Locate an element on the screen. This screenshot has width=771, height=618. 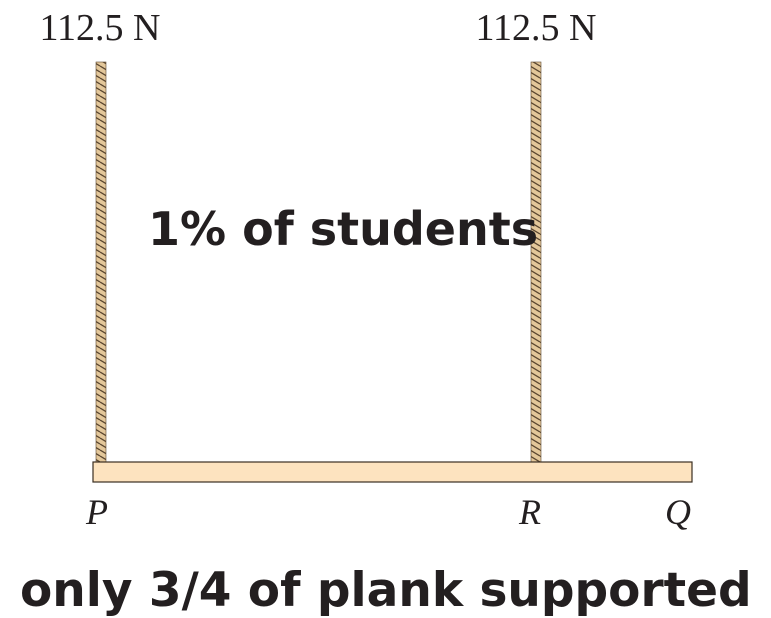
point-label: Q is located at coordinates (678, 512).